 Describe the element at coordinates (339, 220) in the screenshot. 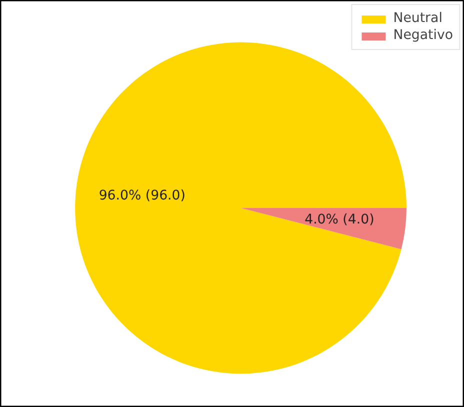

I see `data-label: 4.0% (4.0)` at that location.